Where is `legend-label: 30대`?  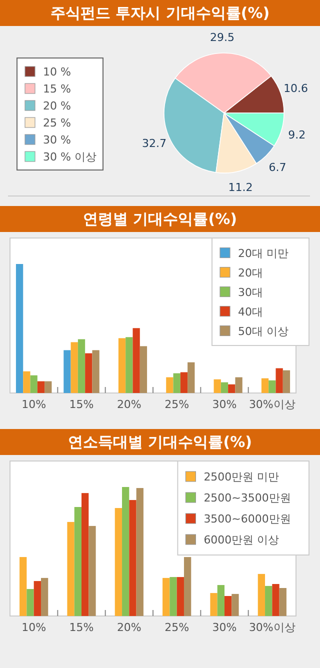
legend-label: 30대 is located at coordinates (250, 292).